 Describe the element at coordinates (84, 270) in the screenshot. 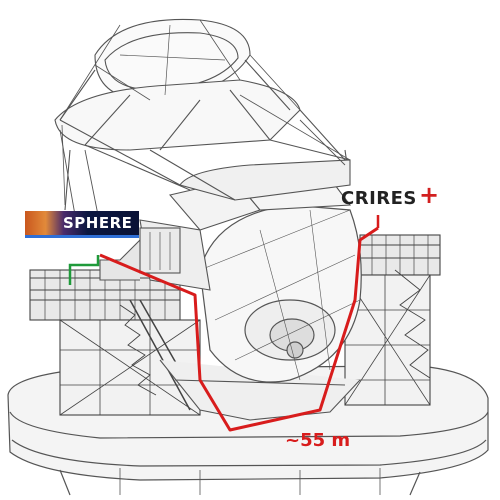

I see `sphere-connector` at that location.